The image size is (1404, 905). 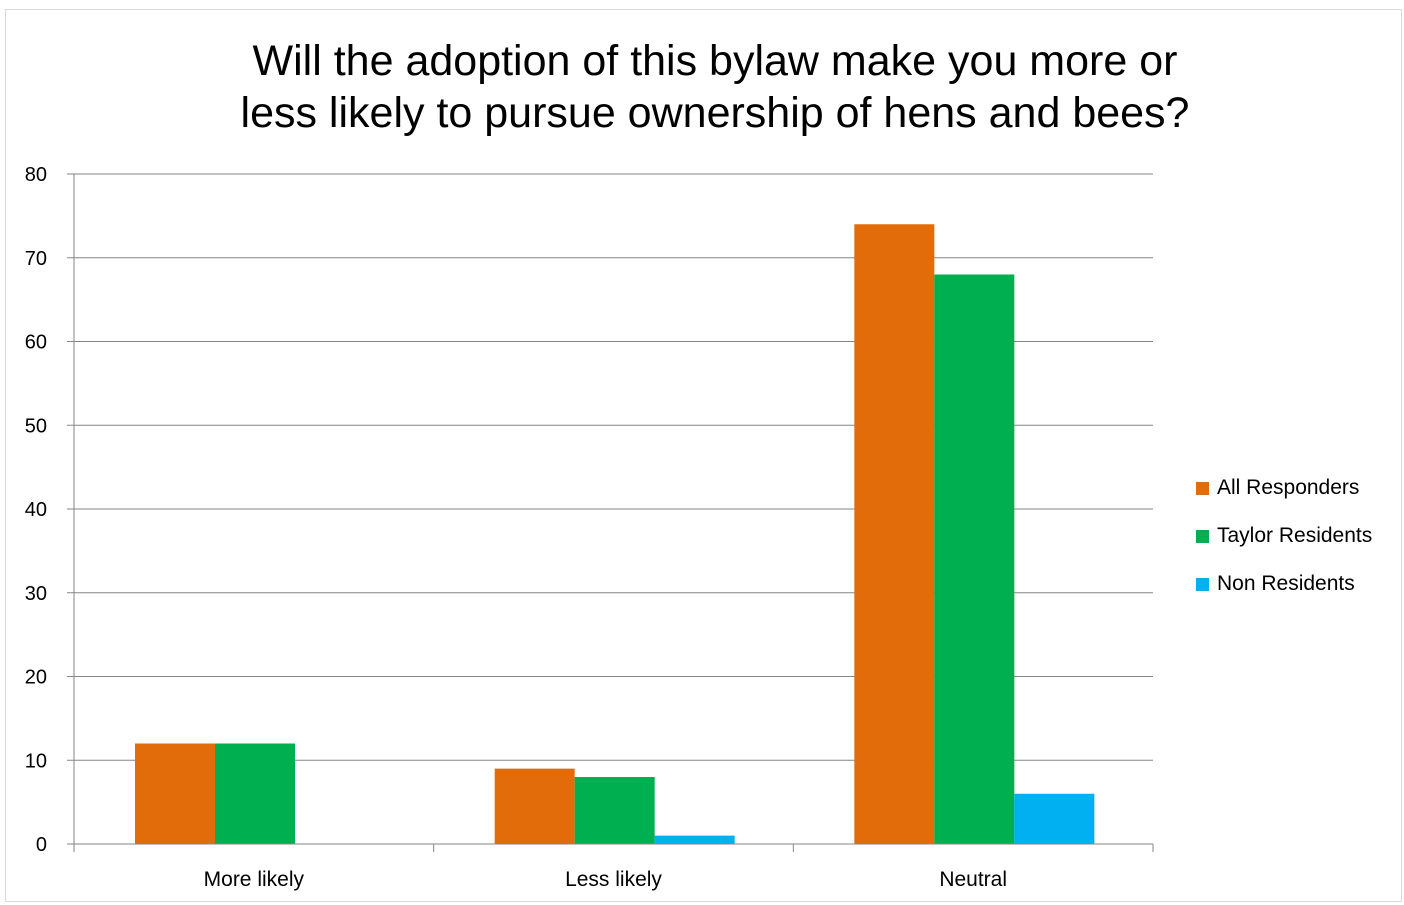 I want to click on legend-item-taylor-residents: Taylor Residents, so click(x=1284, y=536).